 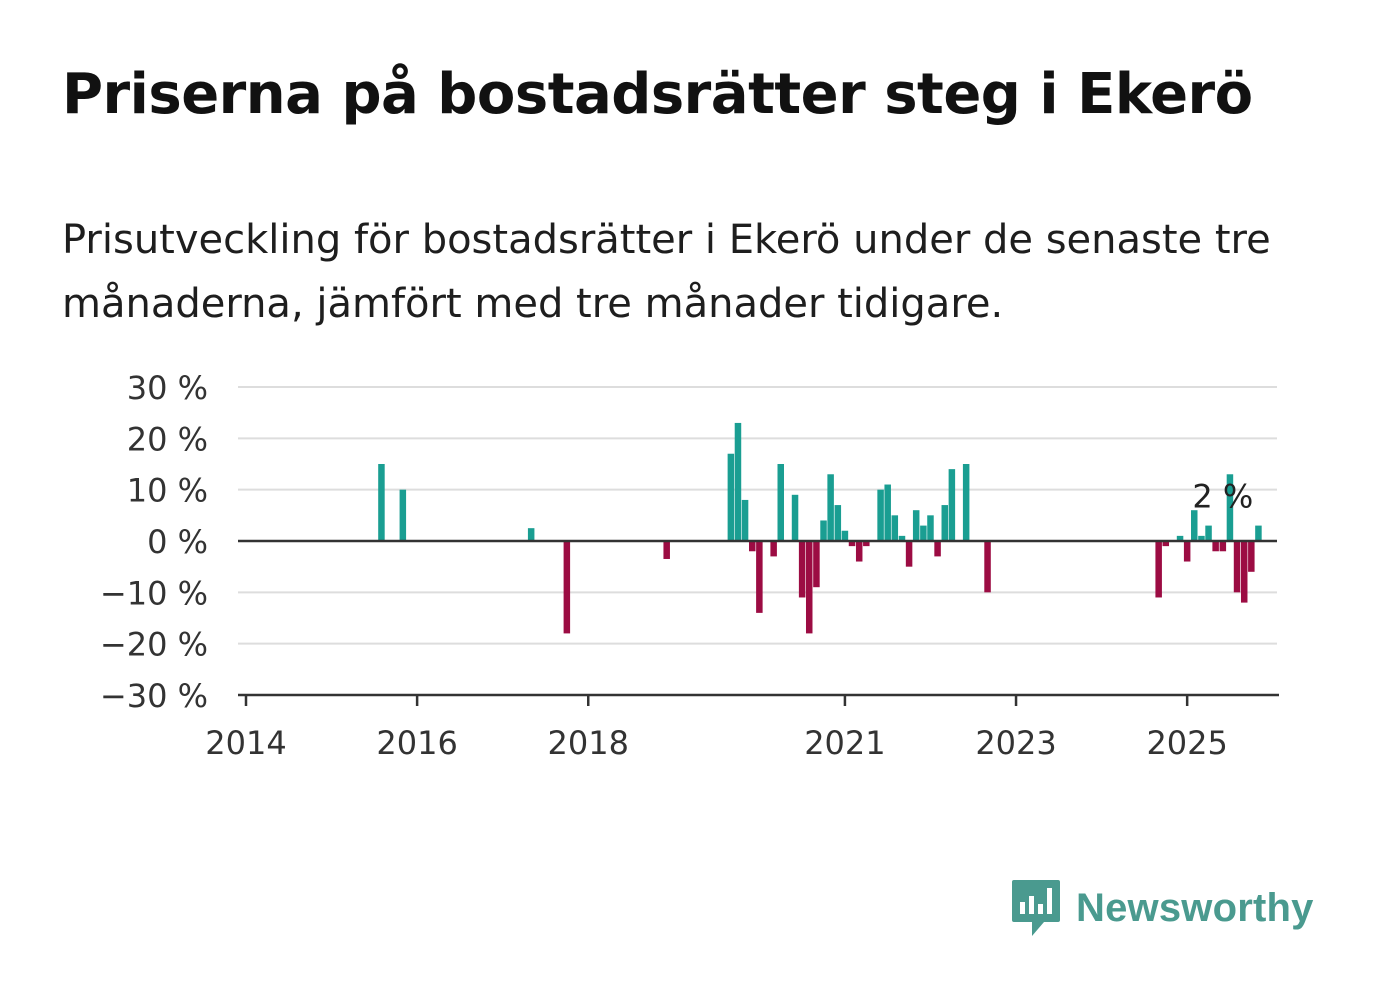 I want to click on newsworthy-logo-icon, so click(x=1036, y=908).